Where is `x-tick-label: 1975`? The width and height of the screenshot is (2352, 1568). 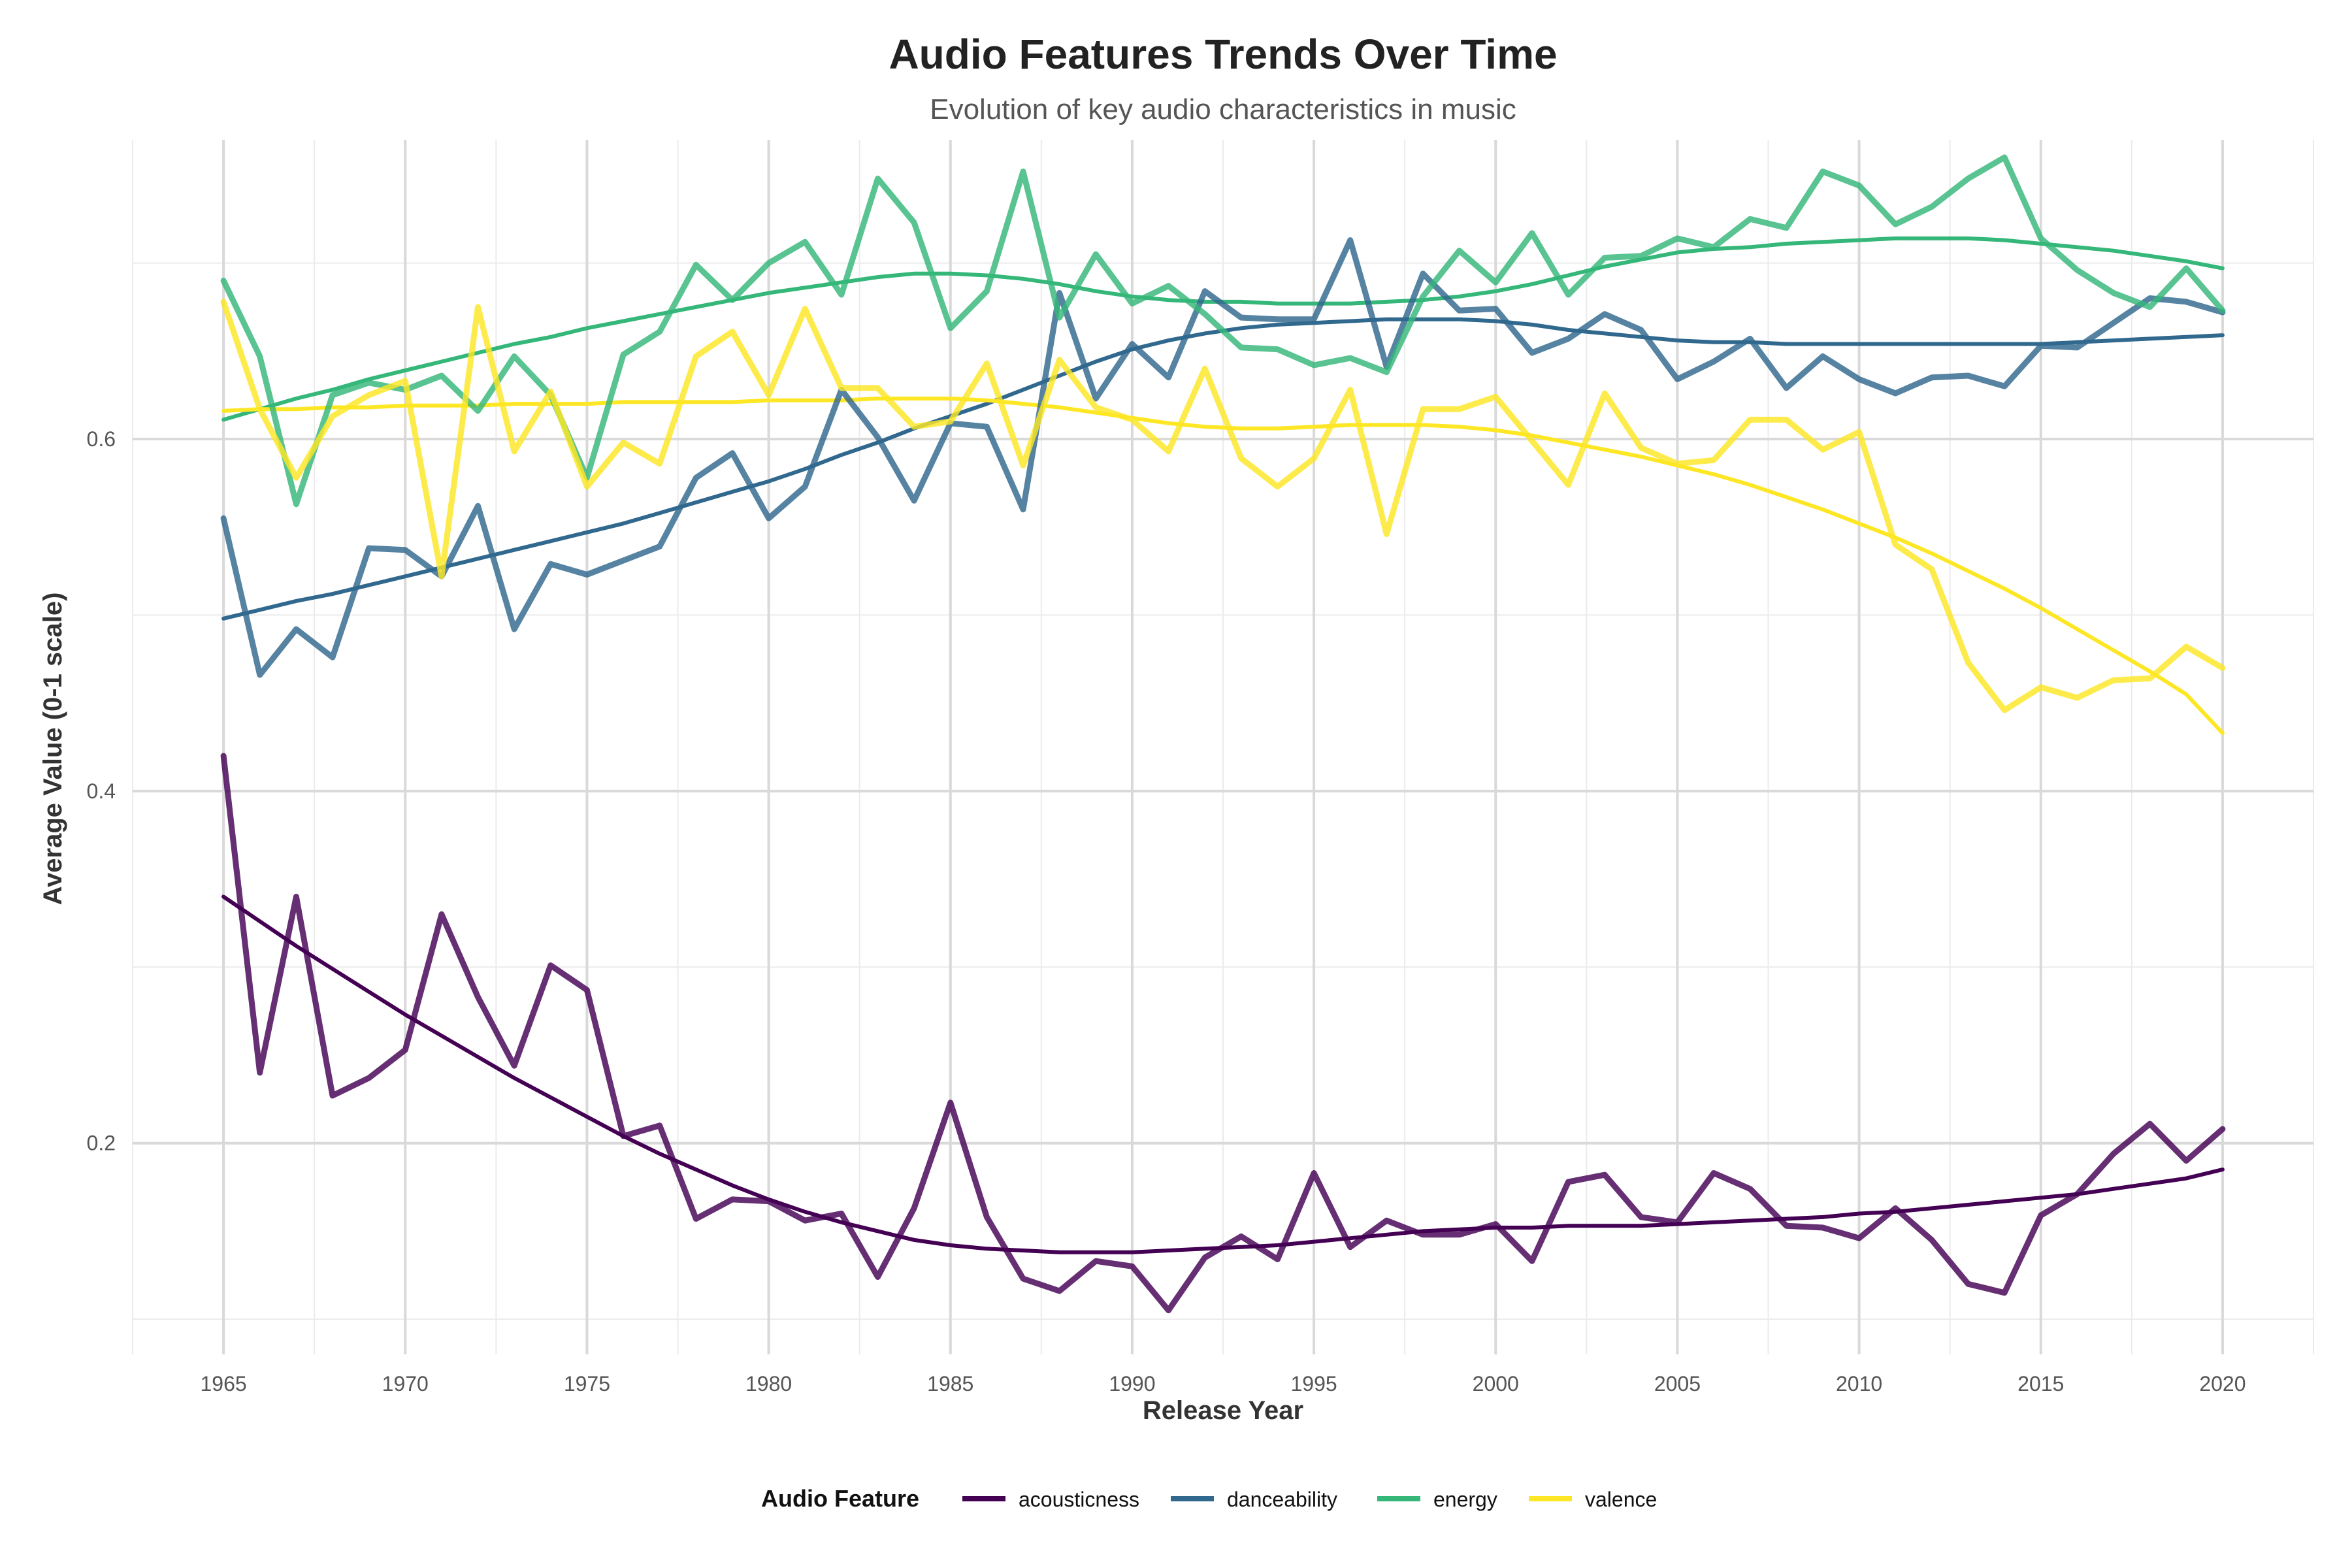 x-tick-label: 1975 is located at coordinates (587, 1384).